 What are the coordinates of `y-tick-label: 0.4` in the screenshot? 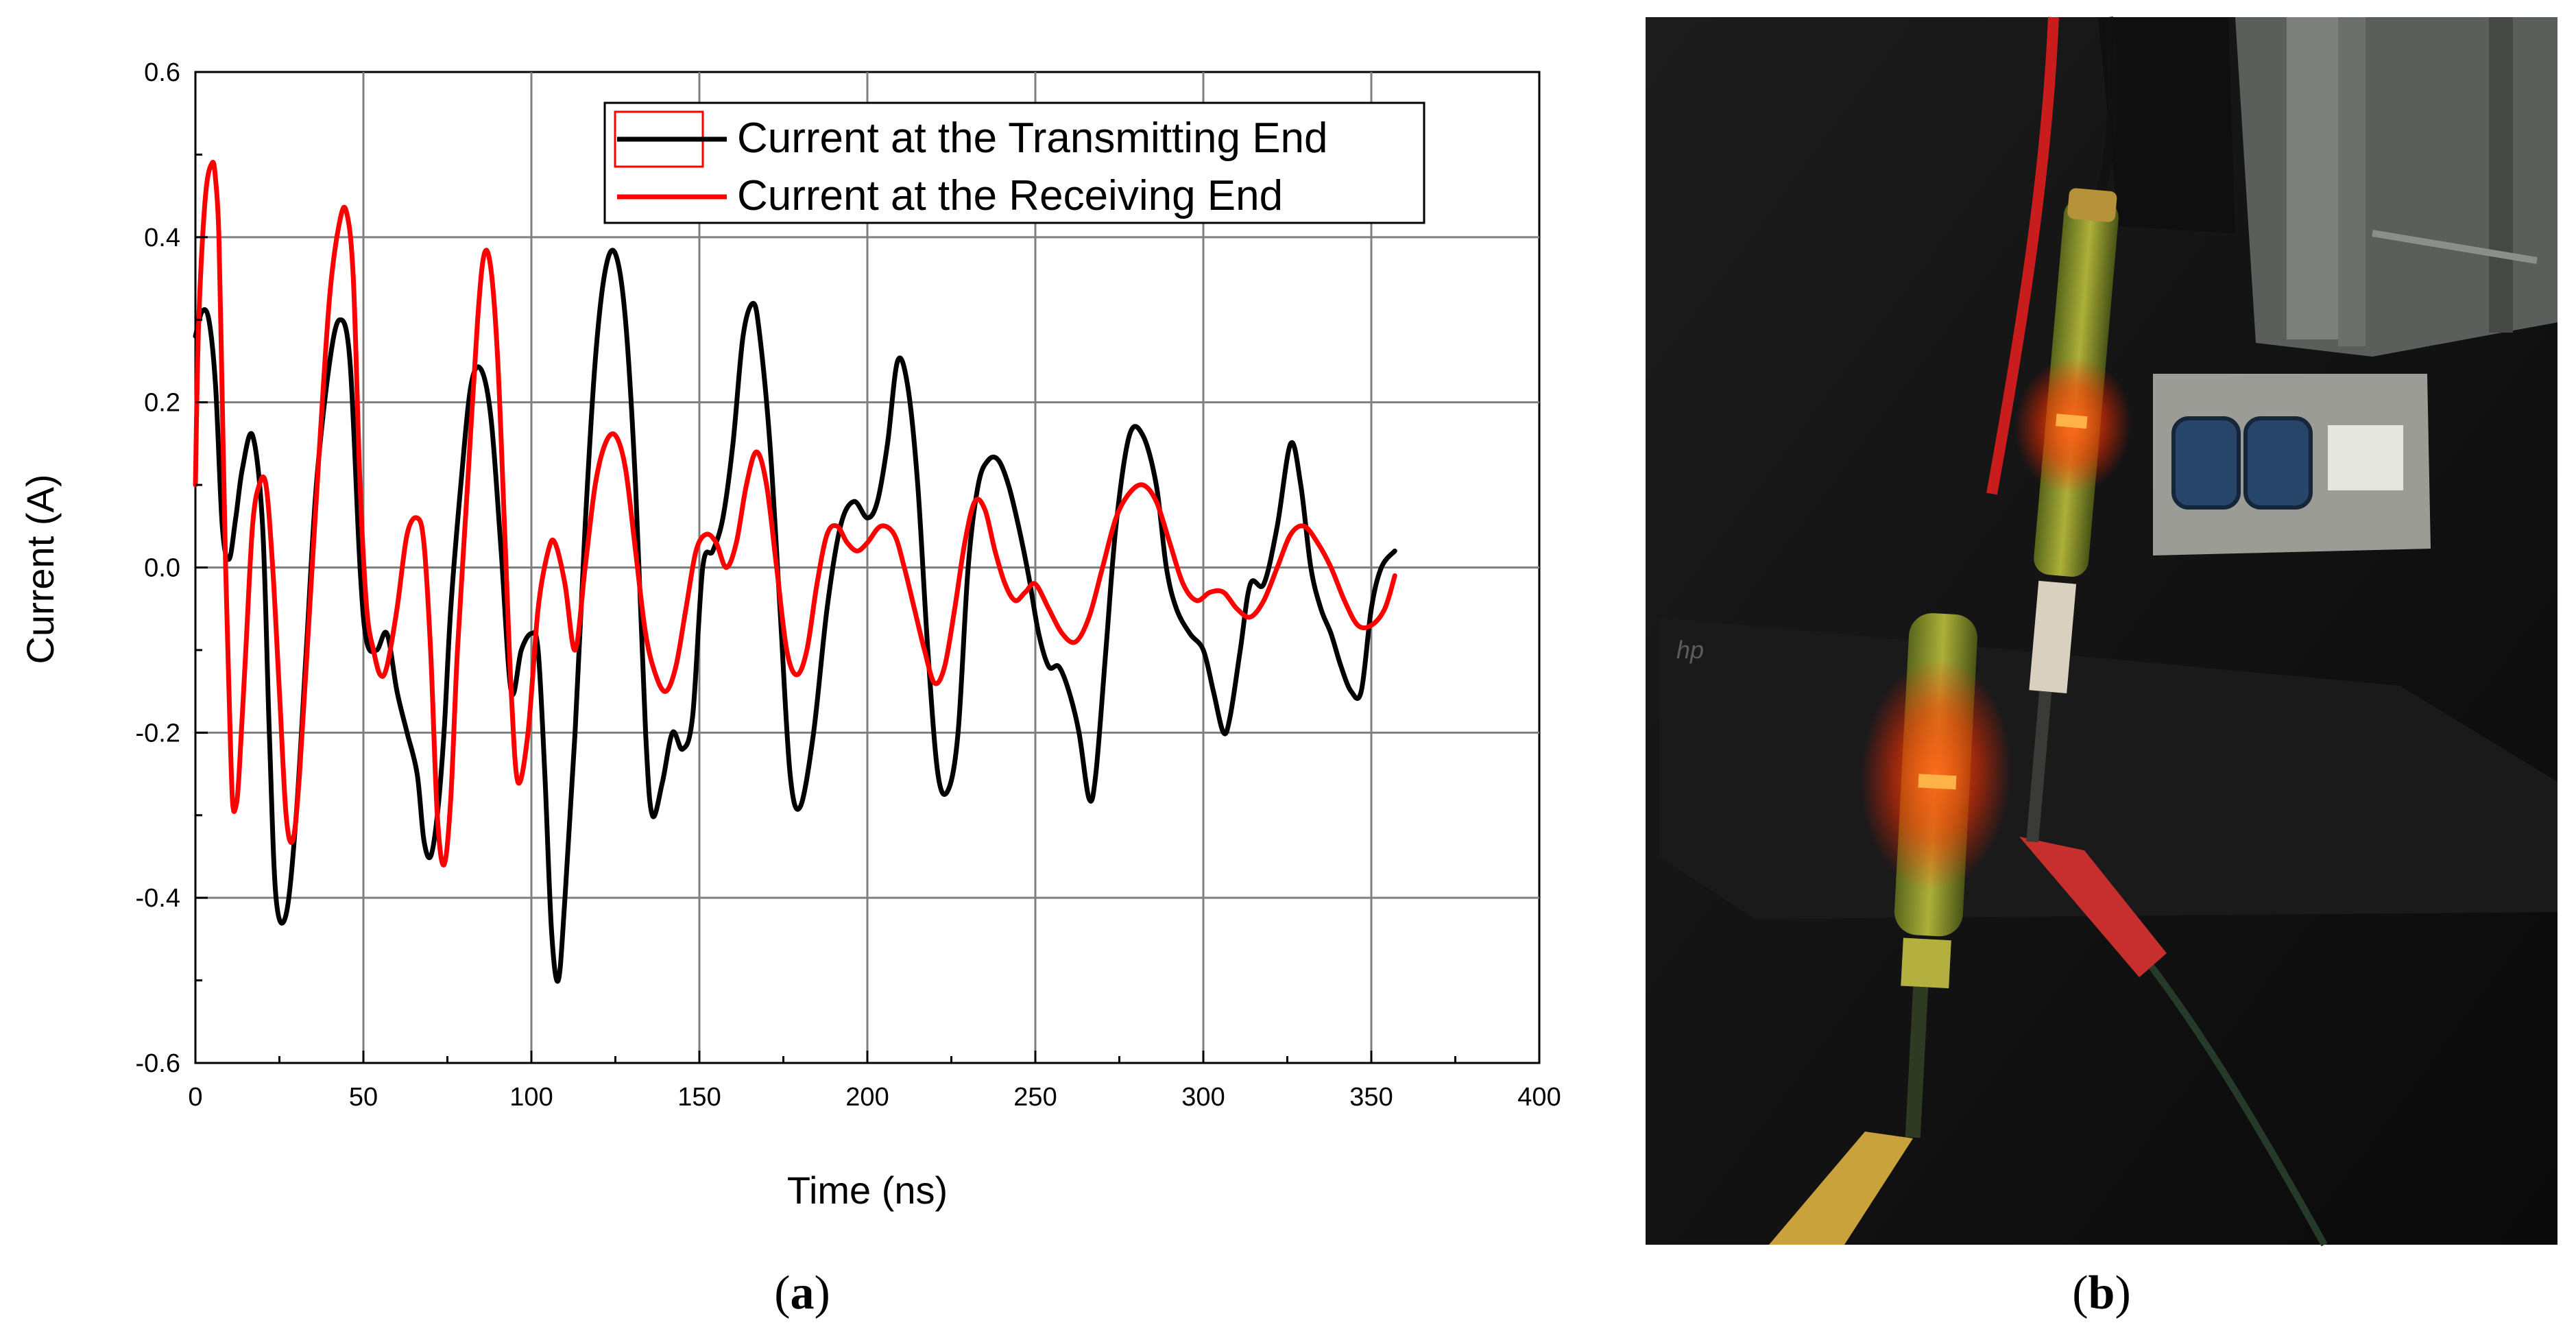 It's located at (162, 238).